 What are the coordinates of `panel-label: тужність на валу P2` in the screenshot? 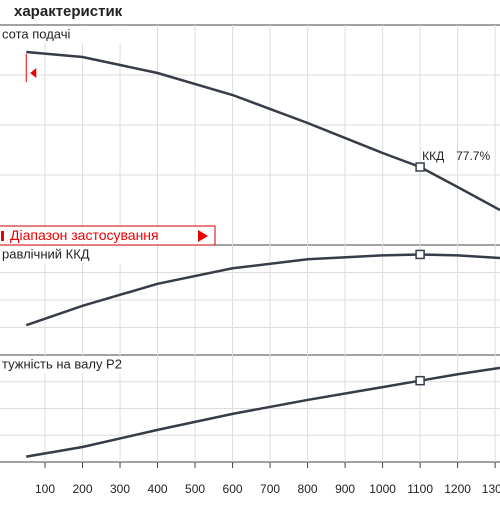 It's located at (62, 363).